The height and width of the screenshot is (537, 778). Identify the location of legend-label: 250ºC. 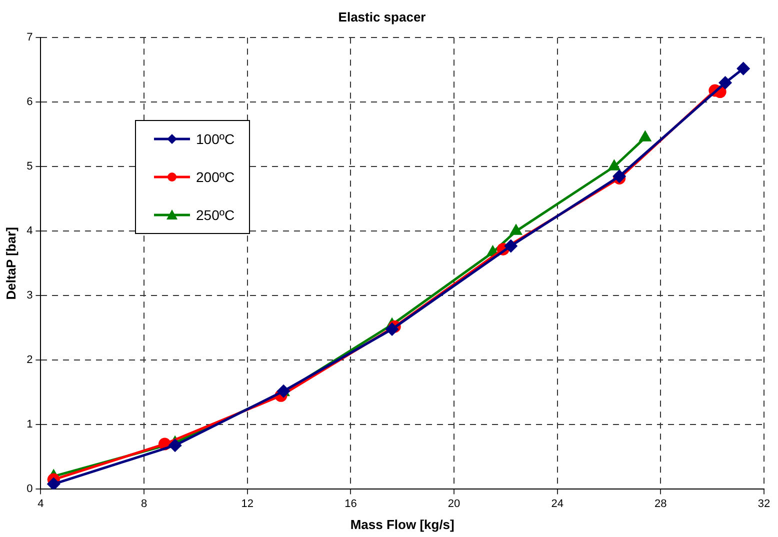
(215, 215).